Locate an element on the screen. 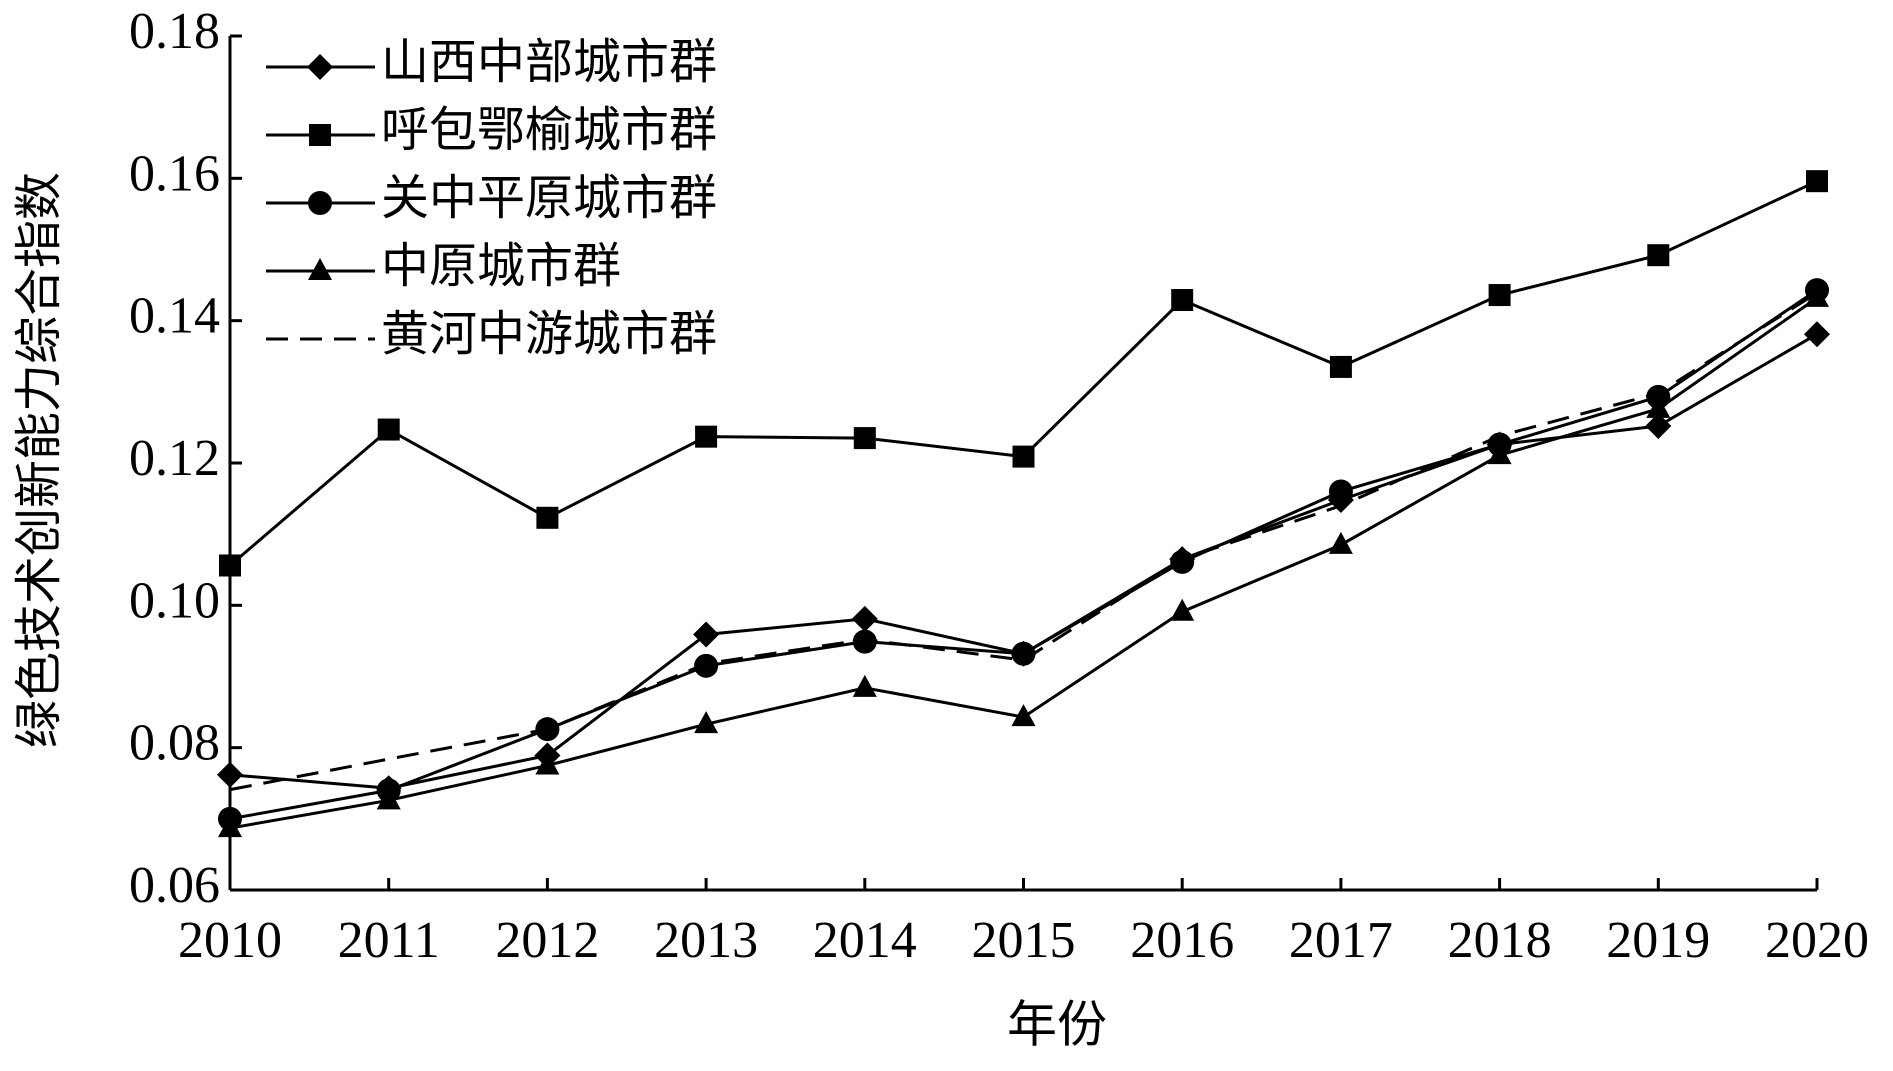 The height and width of the screenshot is (1071, 1893). y-tick-label: 0.18 is located at coordinates (174, 31).